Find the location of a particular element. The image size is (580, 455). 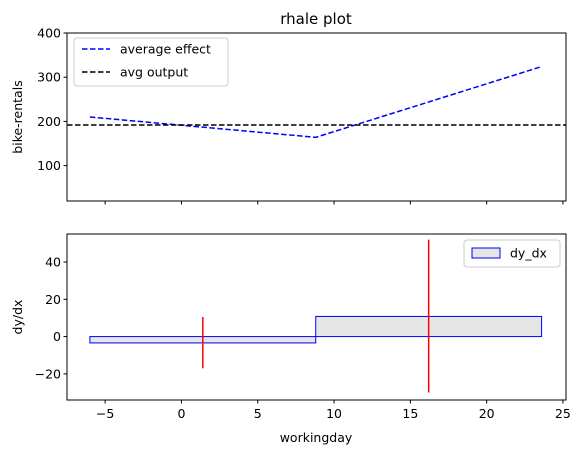

bottom-x-tick-label: 10 is located at coordinates (334, 413).